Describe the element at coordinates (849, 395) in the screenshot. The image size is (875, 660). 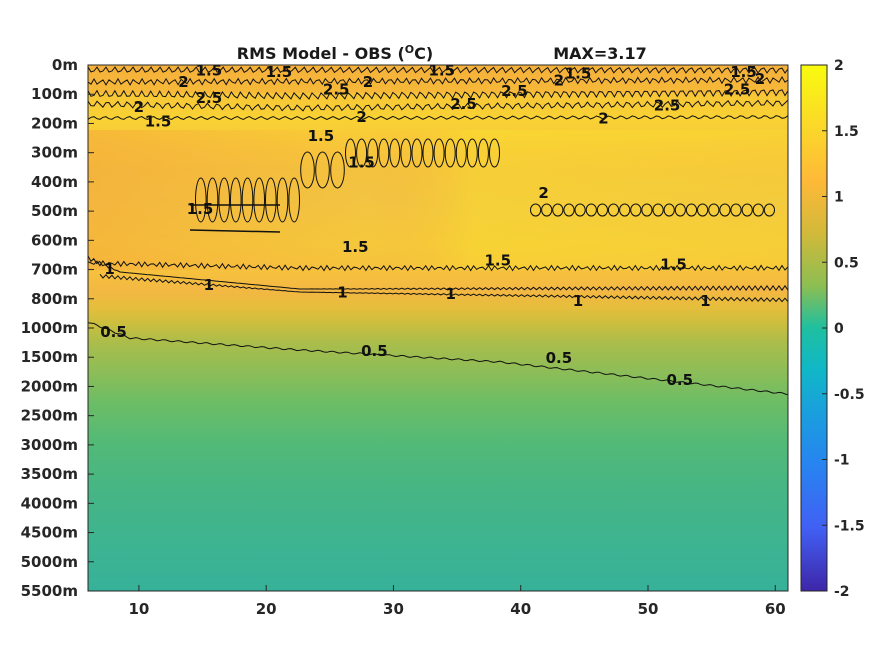
I see `colorbar-tick-label: -0.5` at that location.